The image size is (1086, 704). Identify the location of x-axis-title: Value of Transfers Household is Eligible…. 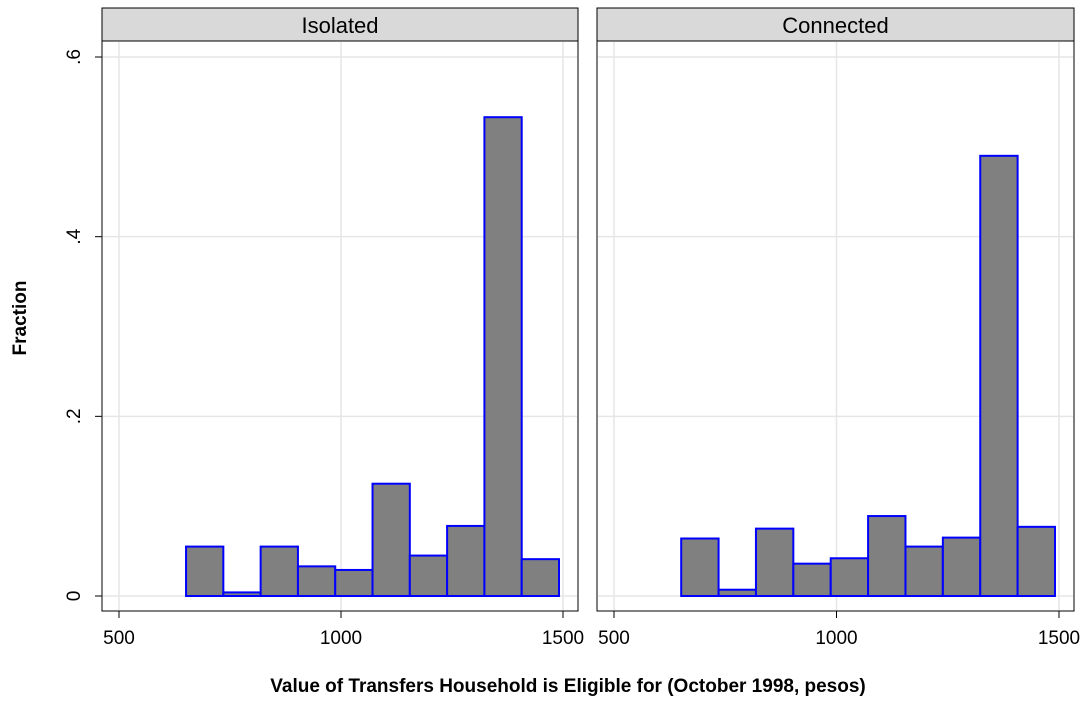
(568, 686).